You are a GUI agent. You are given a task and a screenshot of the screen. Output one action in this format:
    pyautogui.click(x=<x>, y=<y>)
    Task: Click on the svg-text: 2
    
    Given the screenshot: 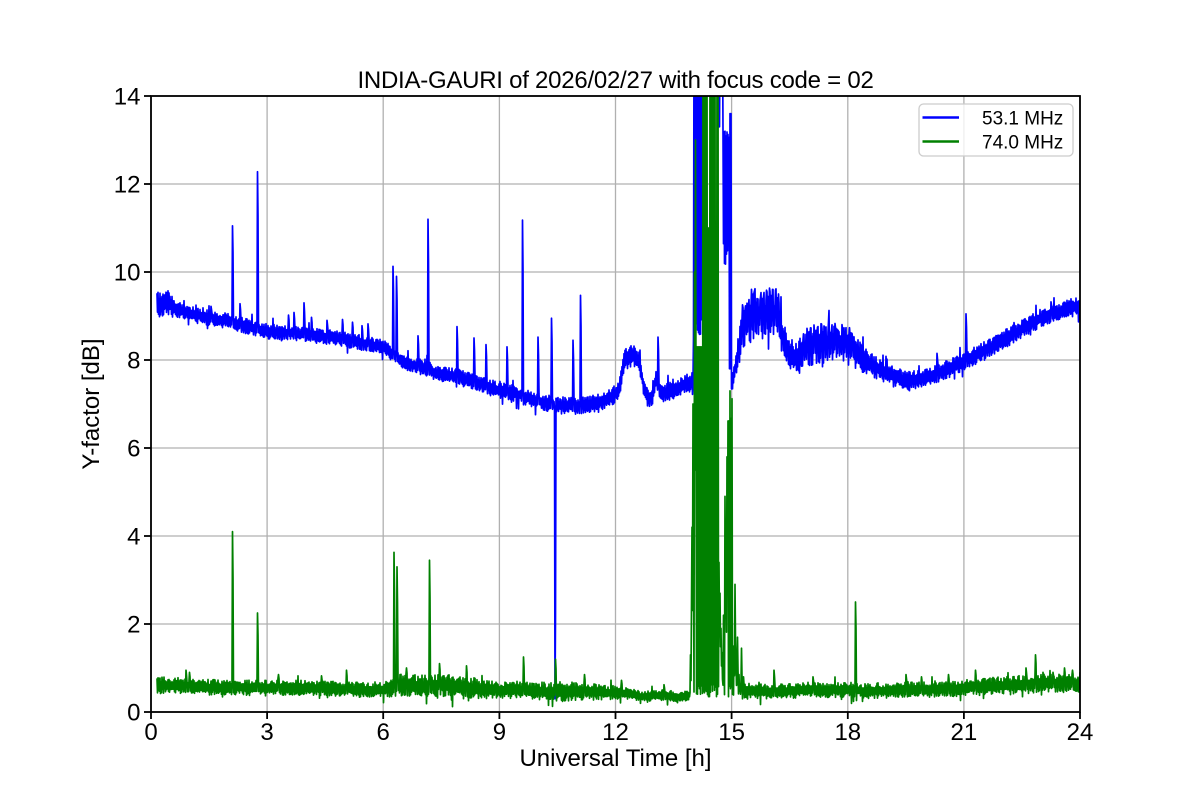 What is the action you would take?
    pyautogui.click(x=133, y=625)
    